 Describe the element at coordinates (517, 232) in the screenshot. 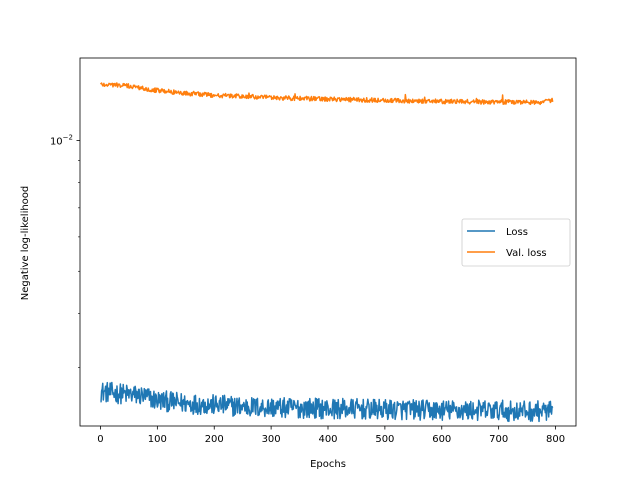

I see `legend-label: Loss` at that location.